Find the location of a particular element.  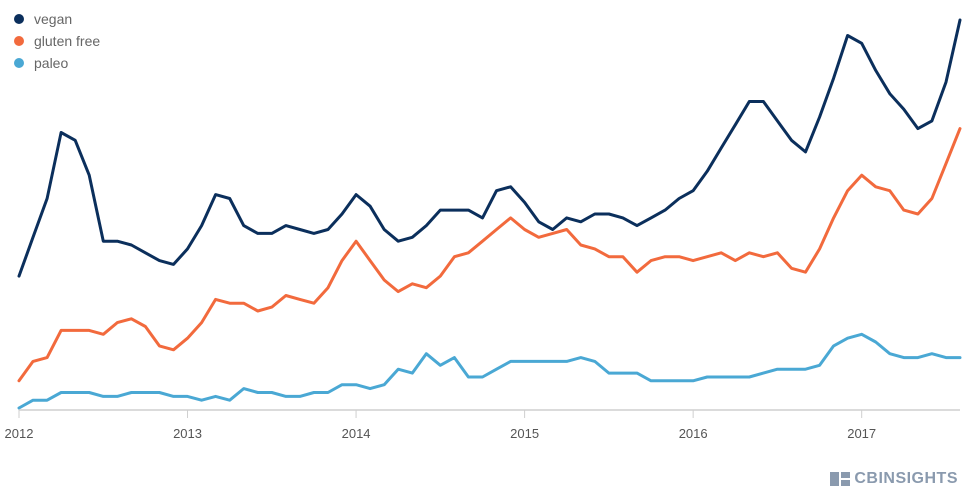

legend-swatch-paleo is located at coordinates (19, 63).